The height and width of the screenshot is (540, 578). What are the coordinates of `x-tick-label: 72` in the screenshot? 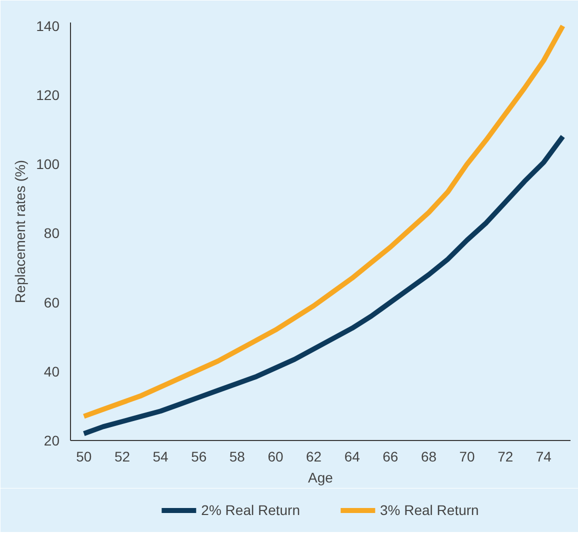 It's located at (506, 456).